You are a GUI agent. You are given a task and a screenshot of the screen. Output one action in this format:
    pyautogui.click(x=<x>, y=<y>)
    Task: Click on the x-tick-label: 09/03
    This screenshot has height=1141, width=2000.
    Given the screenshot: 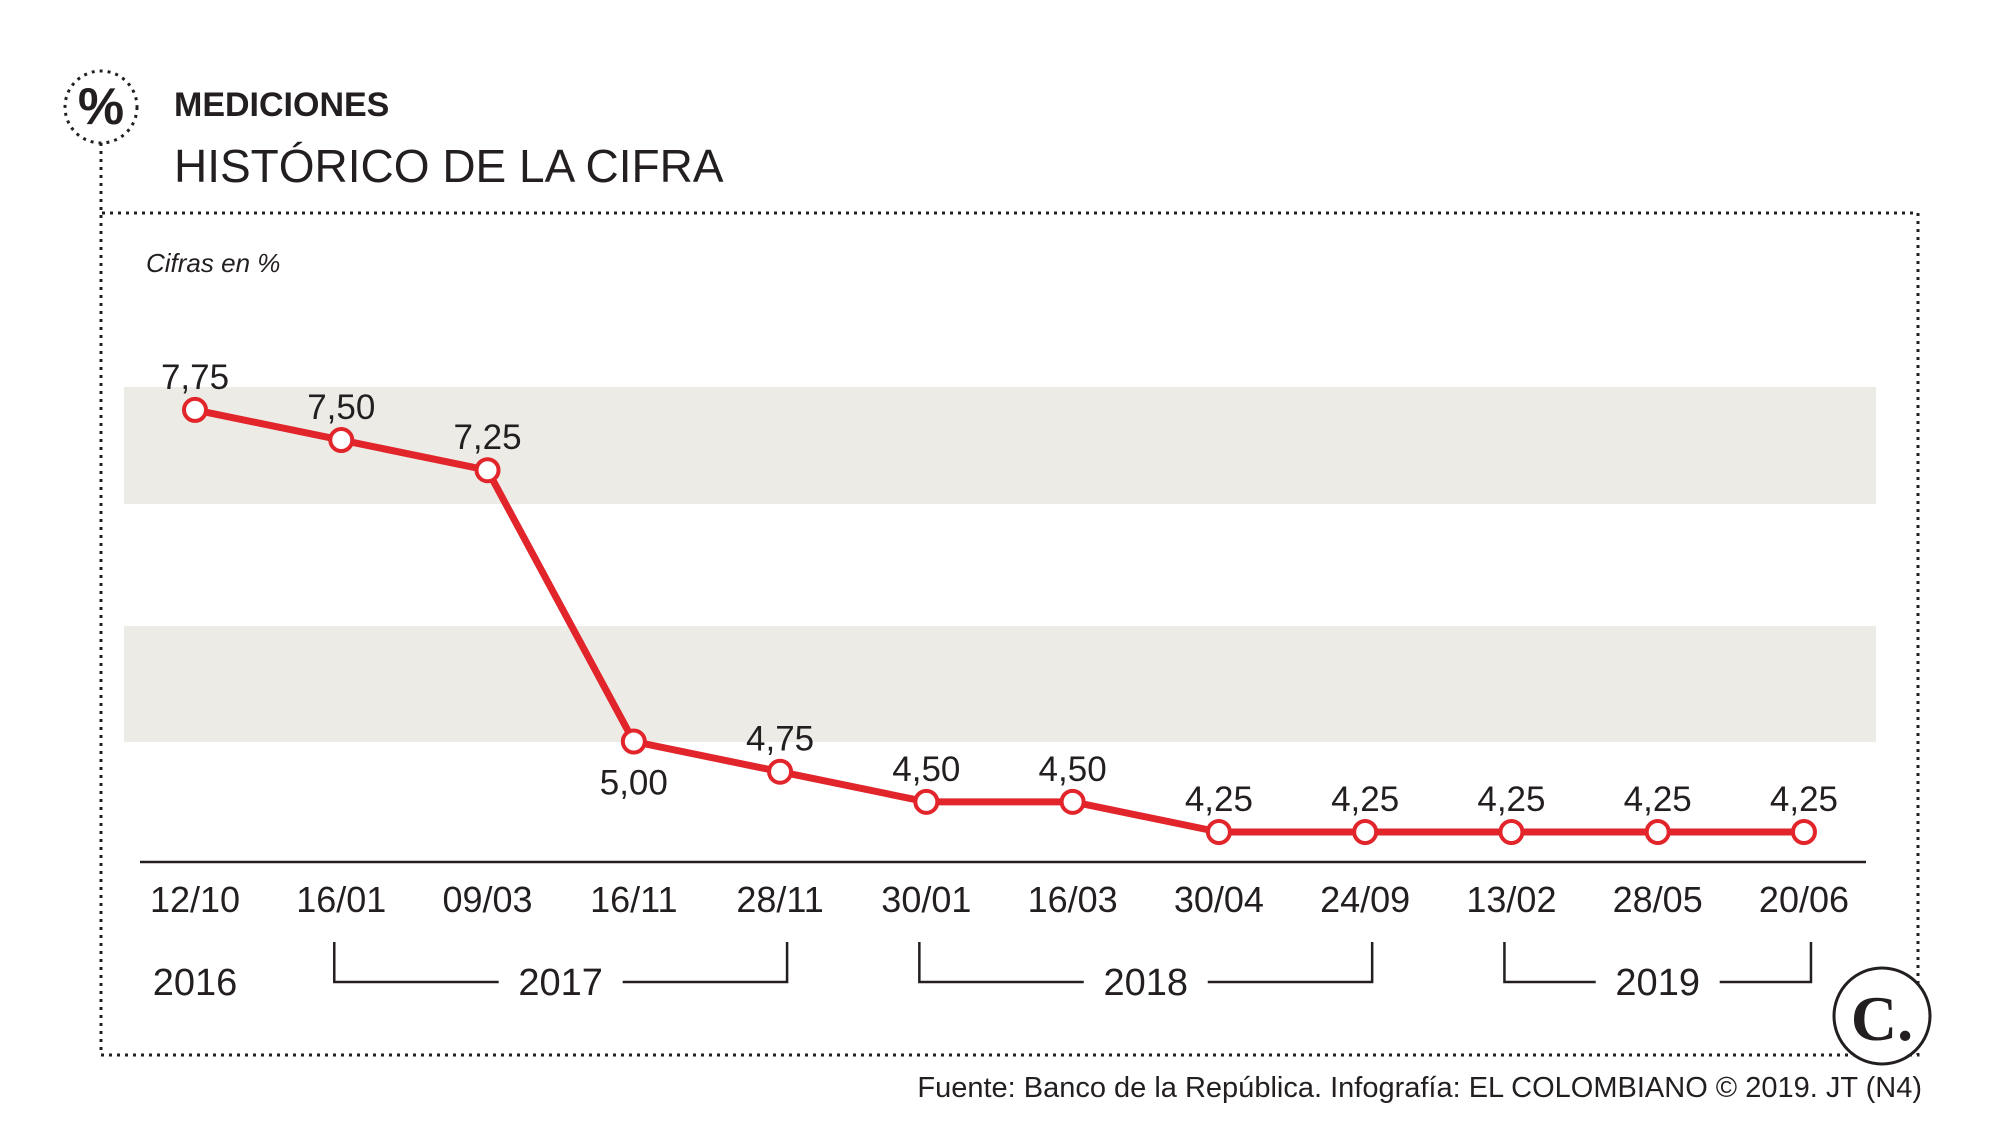 What is the action you would take?
    pyautogui.click(x=487, y=899)
    